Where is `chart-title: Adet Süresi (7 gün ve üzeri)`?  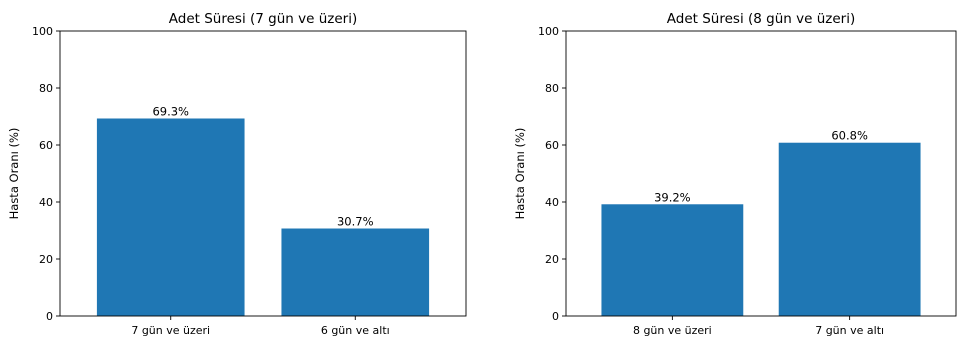 chart-title: Adet Süresi (7 gün ve üzeri) is located at coordinates (263, 19).